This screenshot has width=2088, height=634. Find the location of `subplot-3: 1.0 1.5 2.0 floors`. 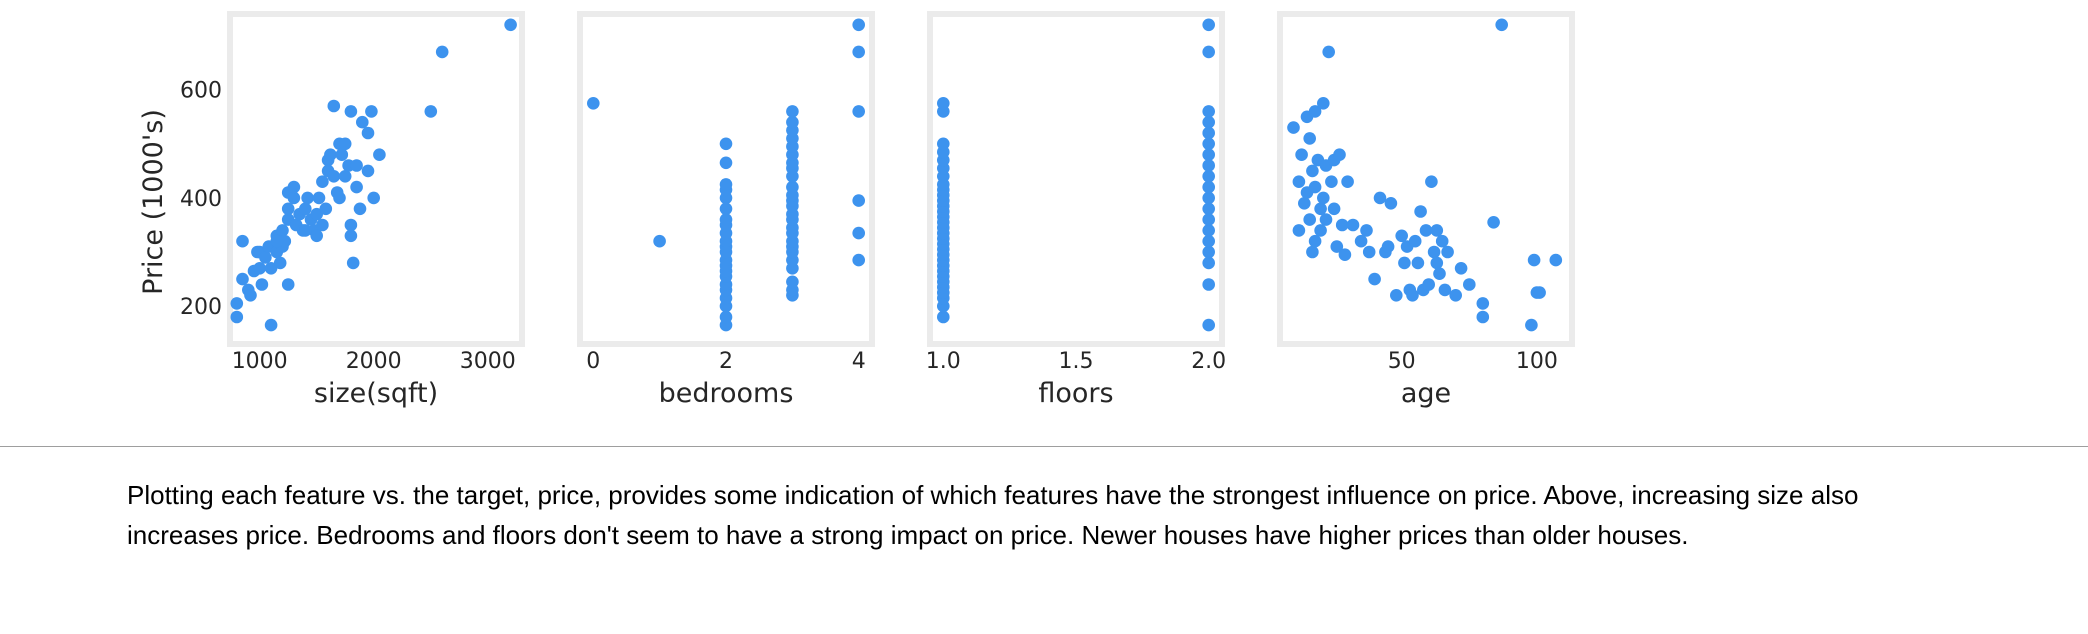

subplot-3: 1.0 1.5 2.0 floors is located at coordinates (1076, 210).